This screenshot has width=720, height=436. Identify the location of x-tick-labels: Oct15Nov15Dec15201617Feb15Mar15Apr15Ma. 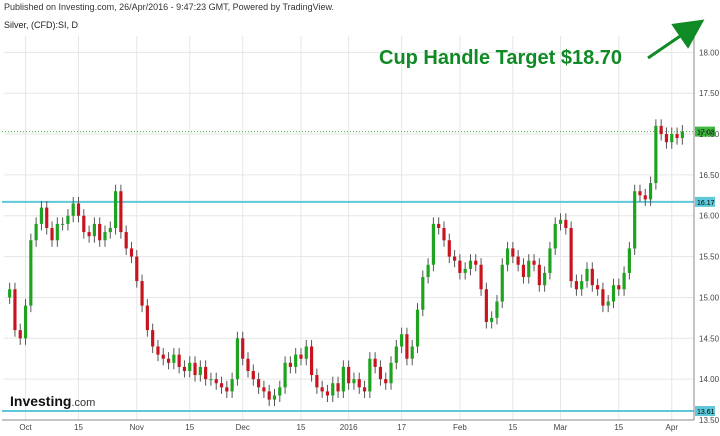
(348, 427).